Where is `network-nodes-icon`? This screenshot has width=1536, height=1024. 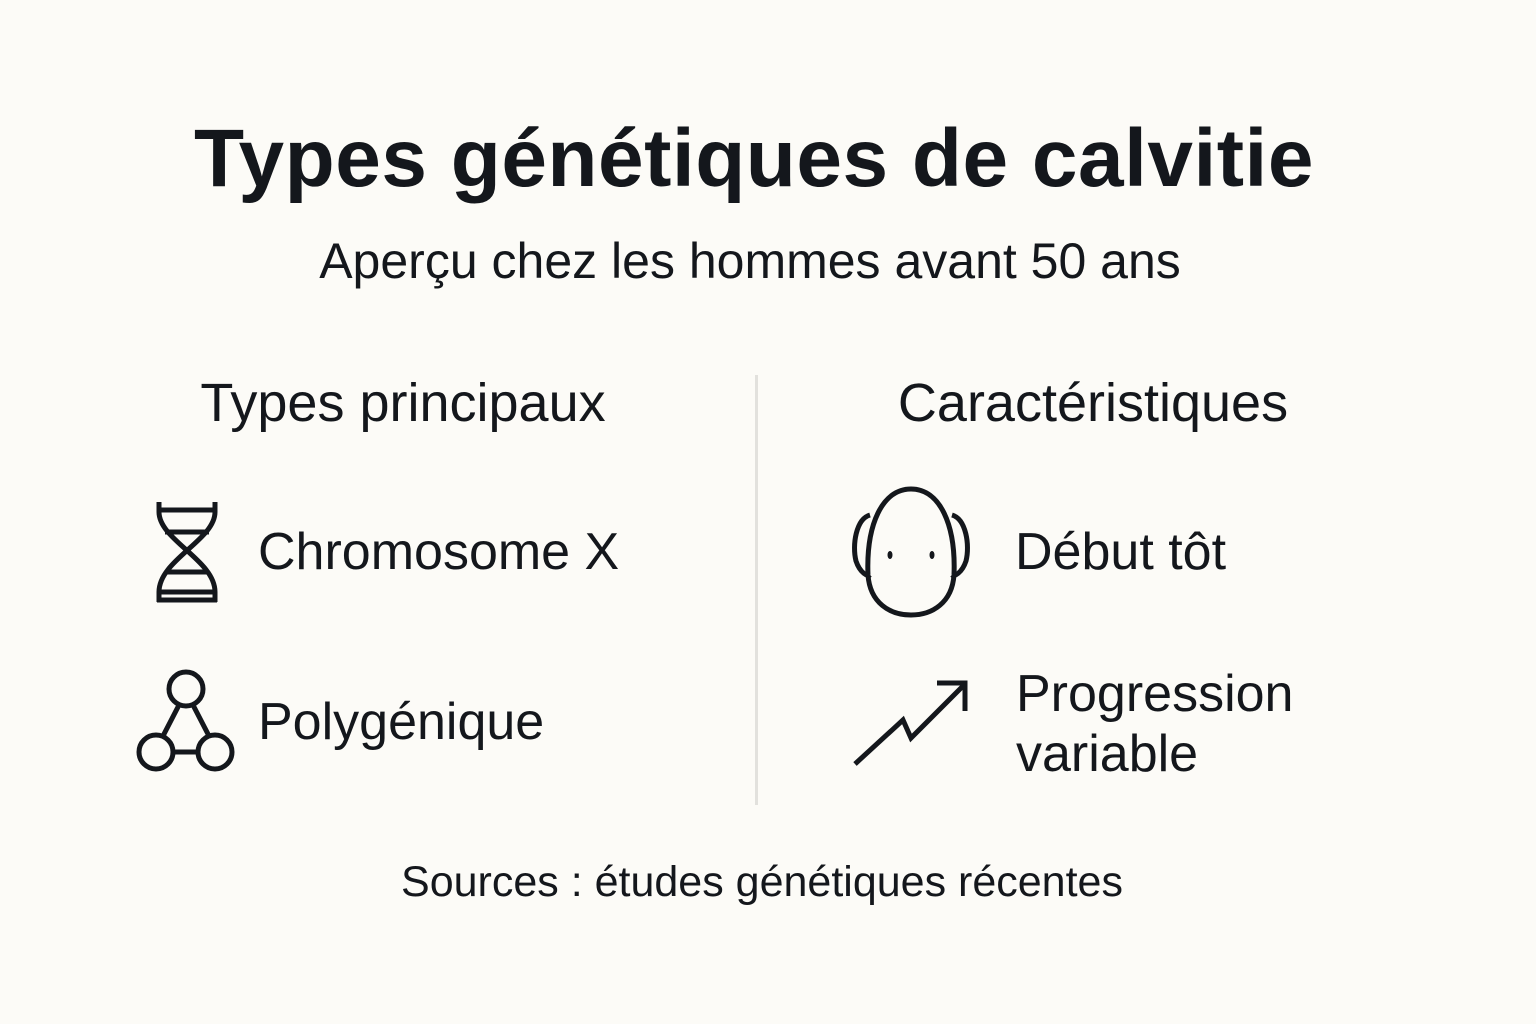
network-nodes-icon is located at coordinates (185, 720).